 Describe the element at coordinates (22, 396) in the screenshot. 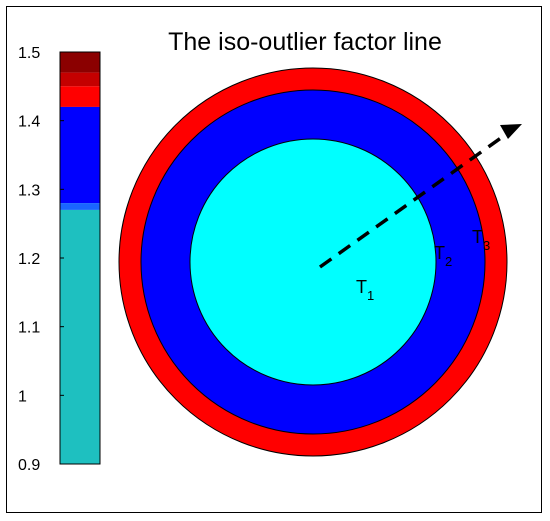

I see `colorbar-tick-label: 1` at that location.